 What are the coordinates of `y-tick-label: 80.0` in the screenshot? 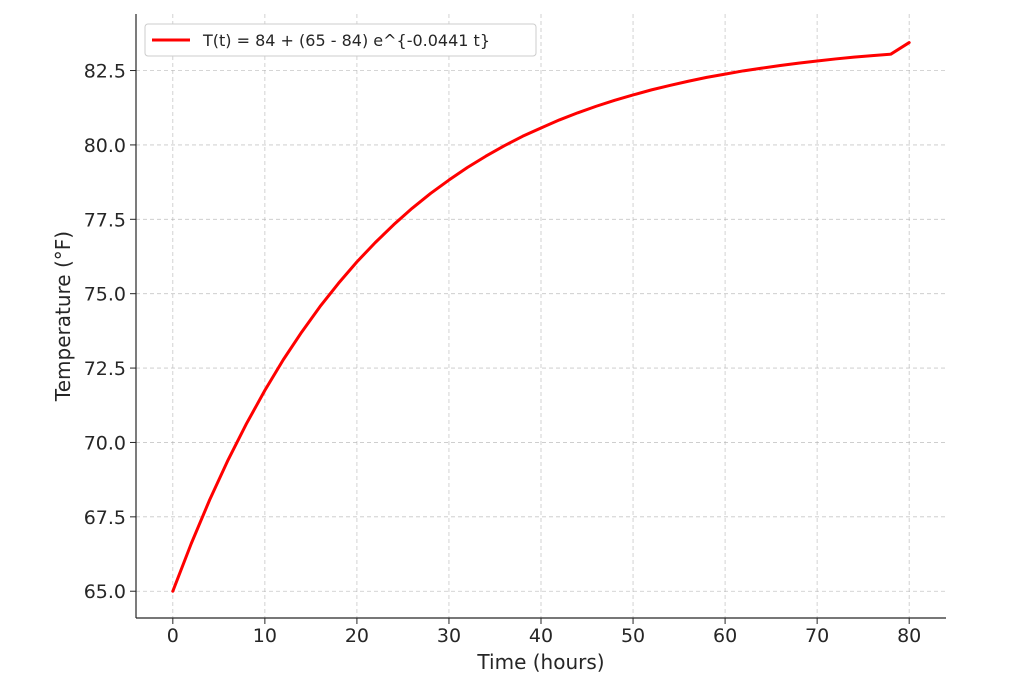 It's located at (105, 146).